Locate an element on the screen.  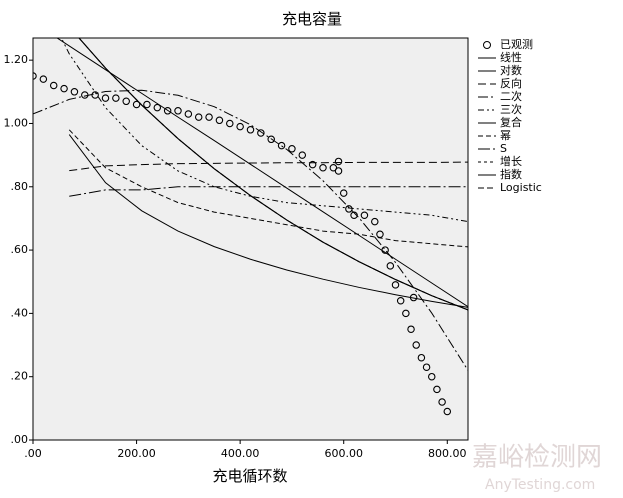
x-tick-label: 200.00 is located at coordinates (136, 453).